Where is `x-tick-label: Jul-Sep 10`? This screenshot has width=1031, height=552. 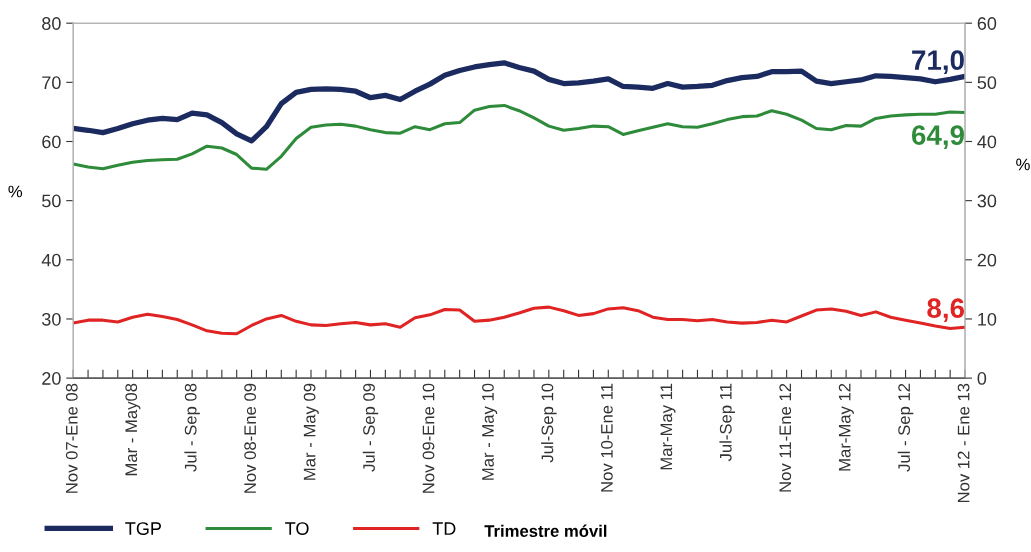 x-tick-label: Jul-Sep 10 is located at coordinates (549, 423).